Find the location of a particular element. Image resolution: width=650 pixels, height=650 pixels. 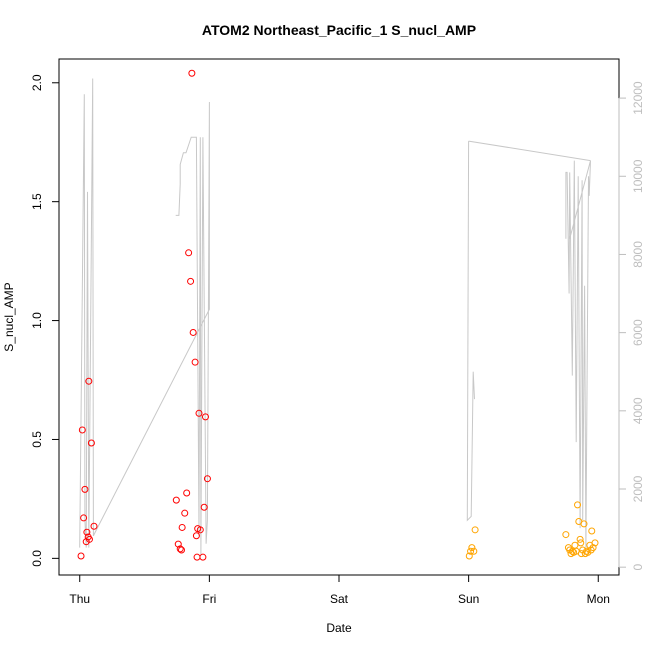

y2-tick-label: 6000 is located at coordinates (638, 332).